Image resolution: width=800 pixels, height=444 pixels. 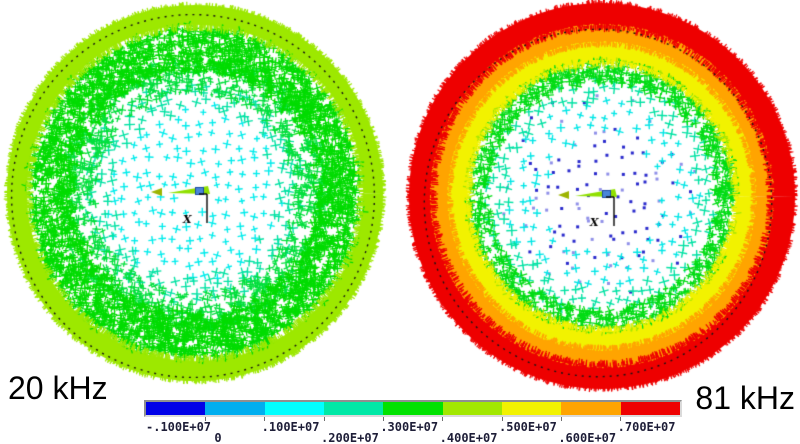 I want to click on colorbar-tick-label: 0, so click(x=218, y=437).